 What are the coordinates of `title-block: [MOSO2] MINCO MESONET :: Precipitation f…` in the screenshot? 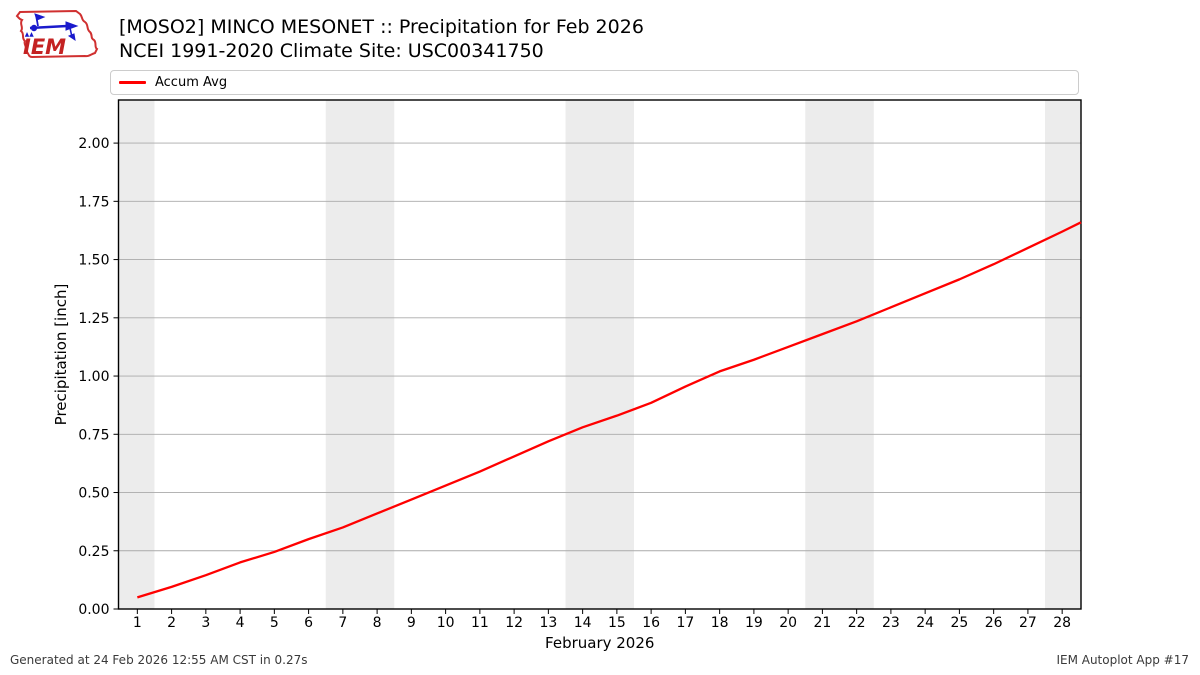 It's located at (381, 39).